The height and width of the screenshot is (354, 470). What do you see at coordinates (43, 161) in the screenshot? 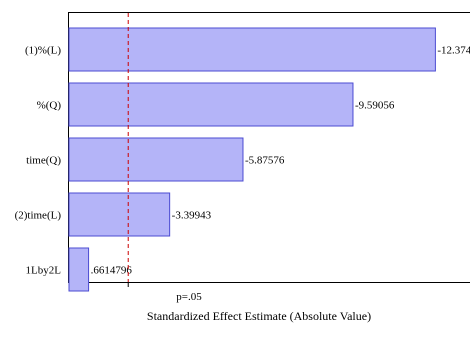
I see `category-label: time(Q)` at bounding box center [43, 161].